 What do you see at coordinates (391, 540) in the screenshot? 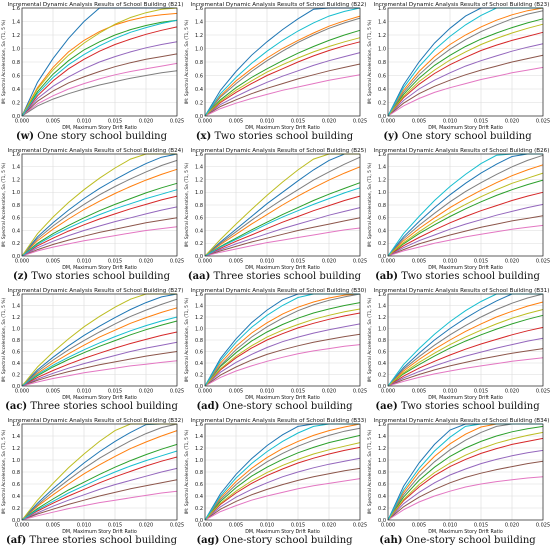
I see `caption-tag: (ah)` at bounding box center [391, 540].